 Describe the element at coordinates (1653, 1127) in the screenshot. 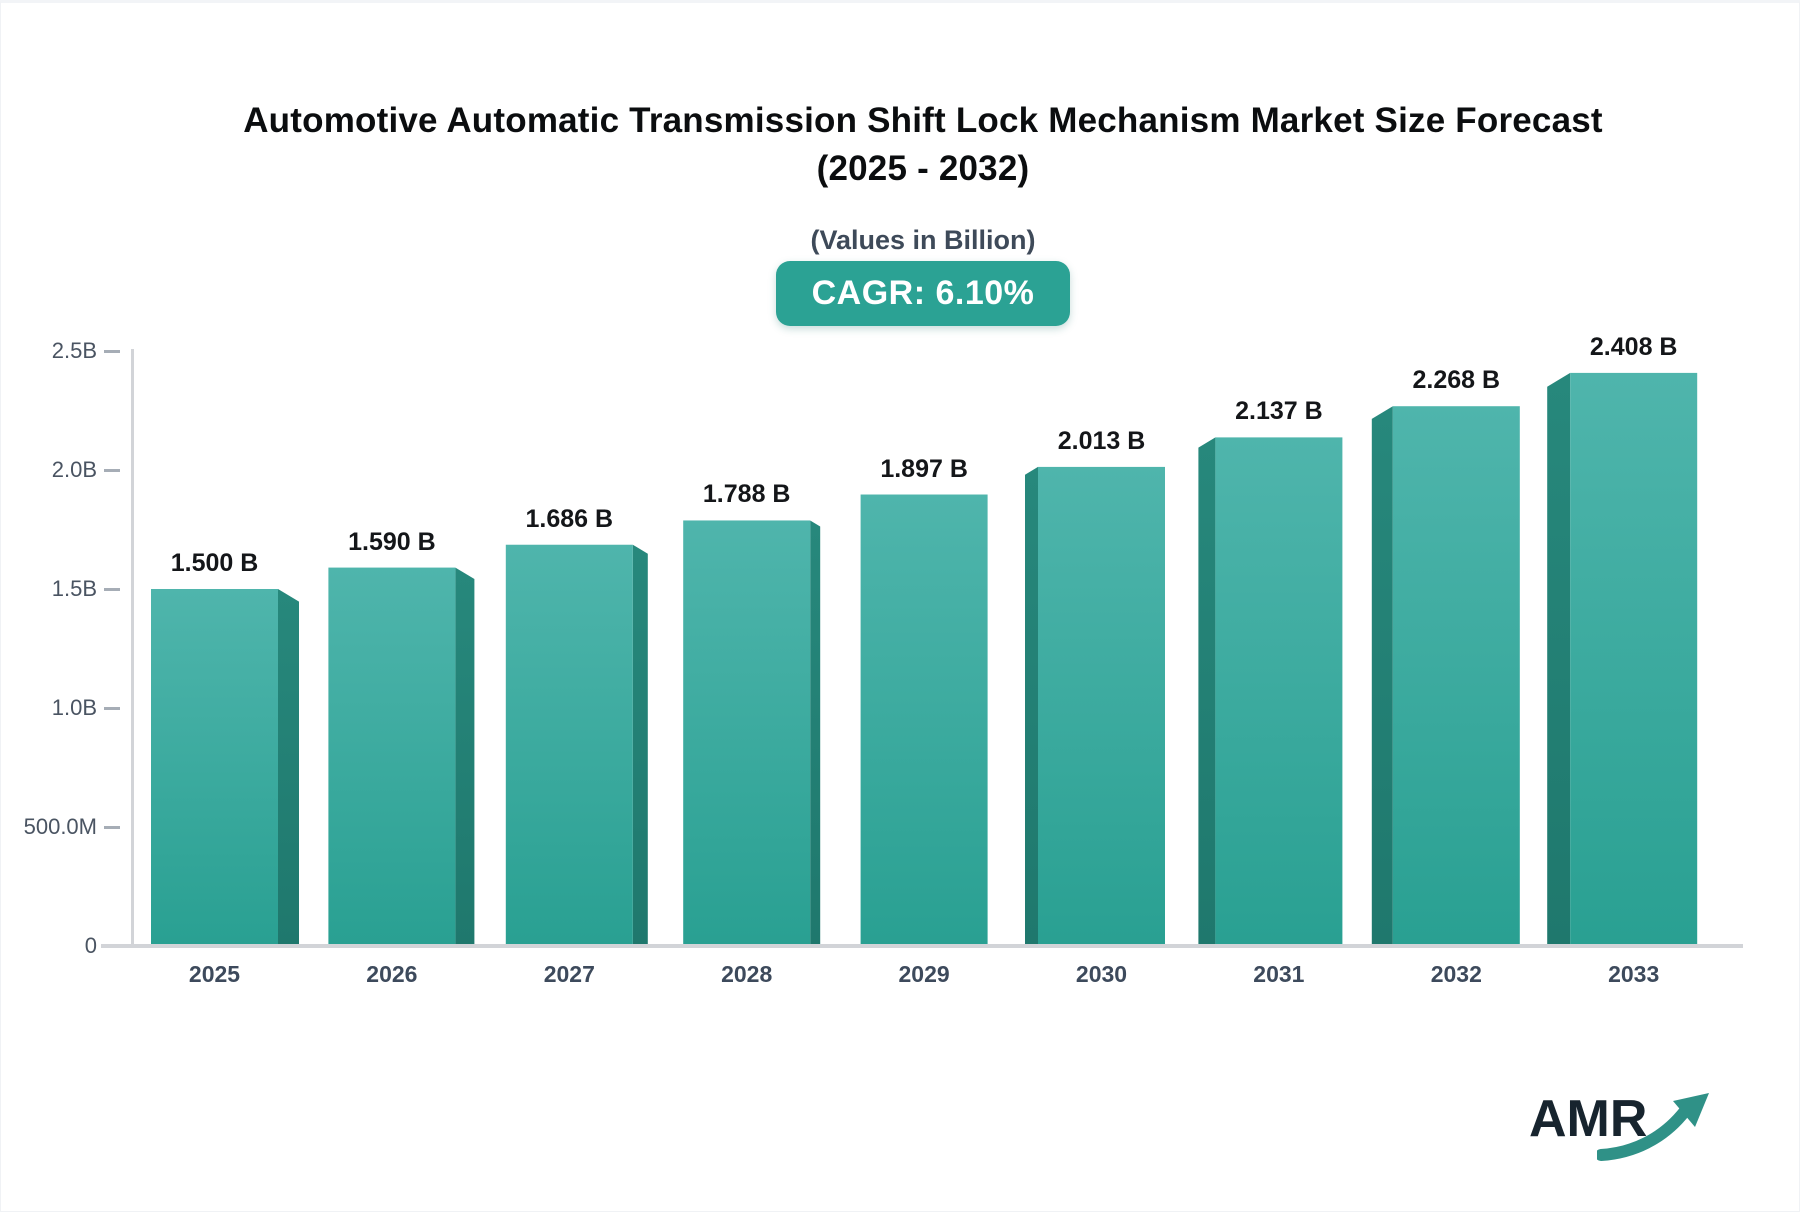

I see `growth-arrow-icon` at that location.